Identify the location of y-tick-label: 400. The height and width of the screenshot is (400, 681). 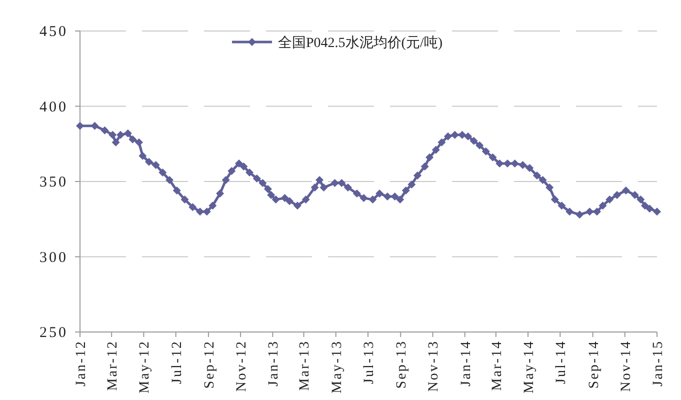
(54, 107).